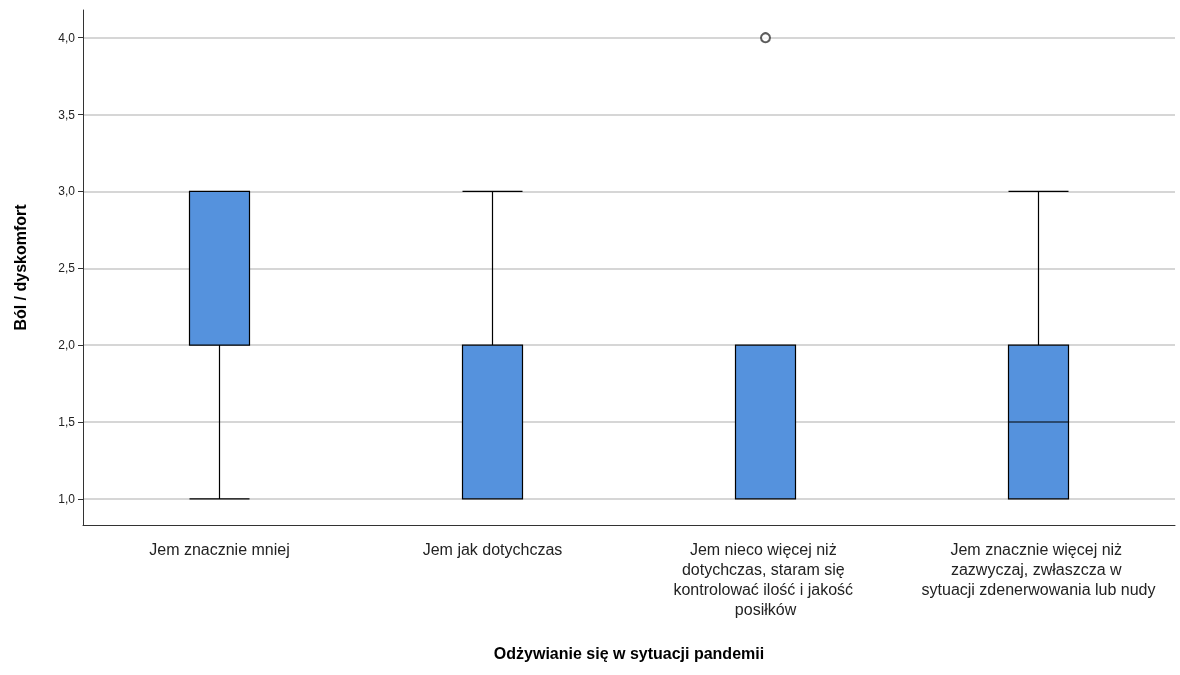 The height and width of the screenshot is (675, 1180). I want to click on y-tick-label: 1,5, so click(67, 422).